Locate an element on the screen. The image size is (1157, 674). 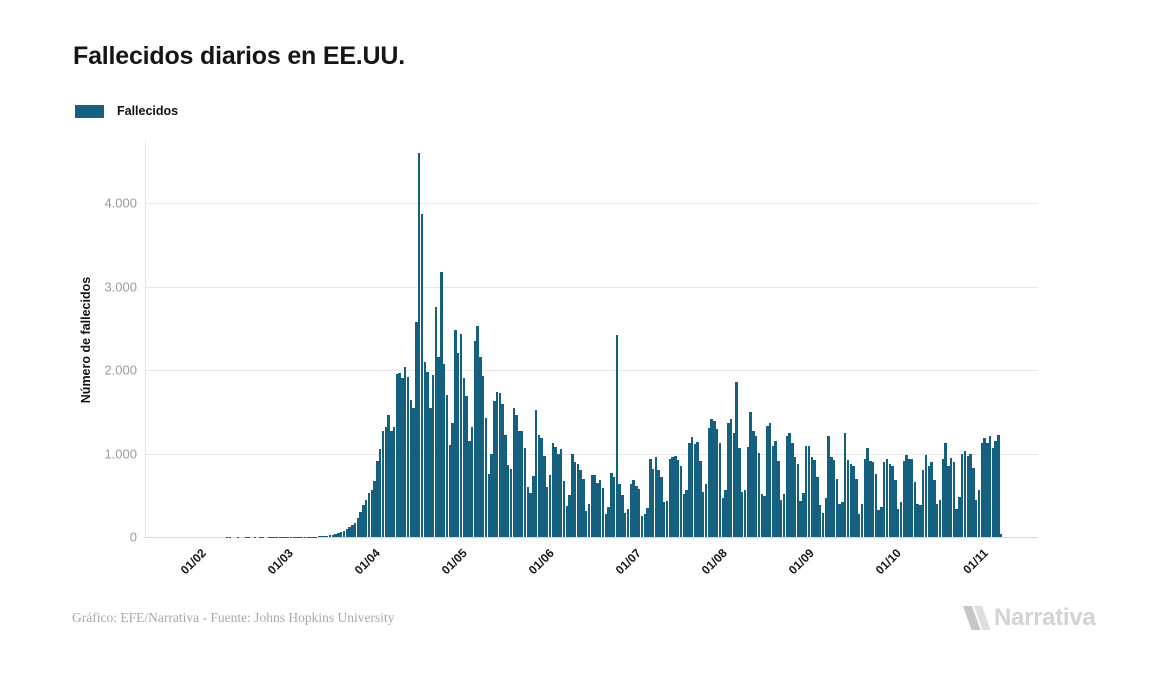
legend-item: Fallecidos is located at coordinates (126, 111).